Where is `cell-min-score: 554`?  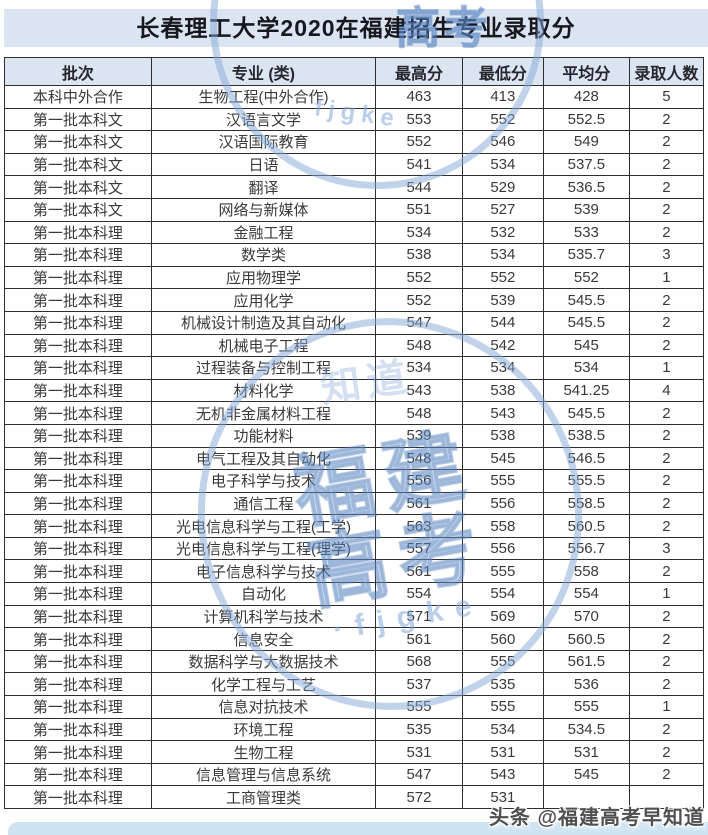
cell-min-score: 554 is located at coordinates (502, 594).